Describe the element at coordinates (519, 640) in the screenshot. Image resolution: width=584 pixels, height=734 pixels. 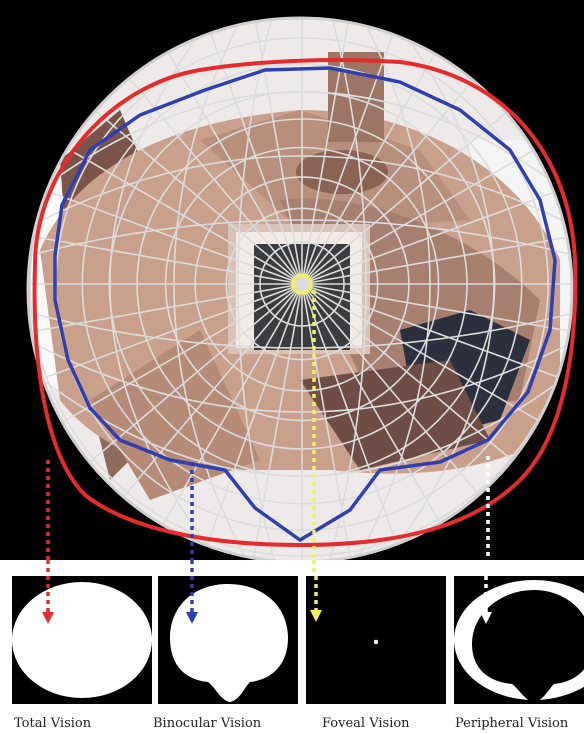
I see `peripheral-vision-panel` at that location.